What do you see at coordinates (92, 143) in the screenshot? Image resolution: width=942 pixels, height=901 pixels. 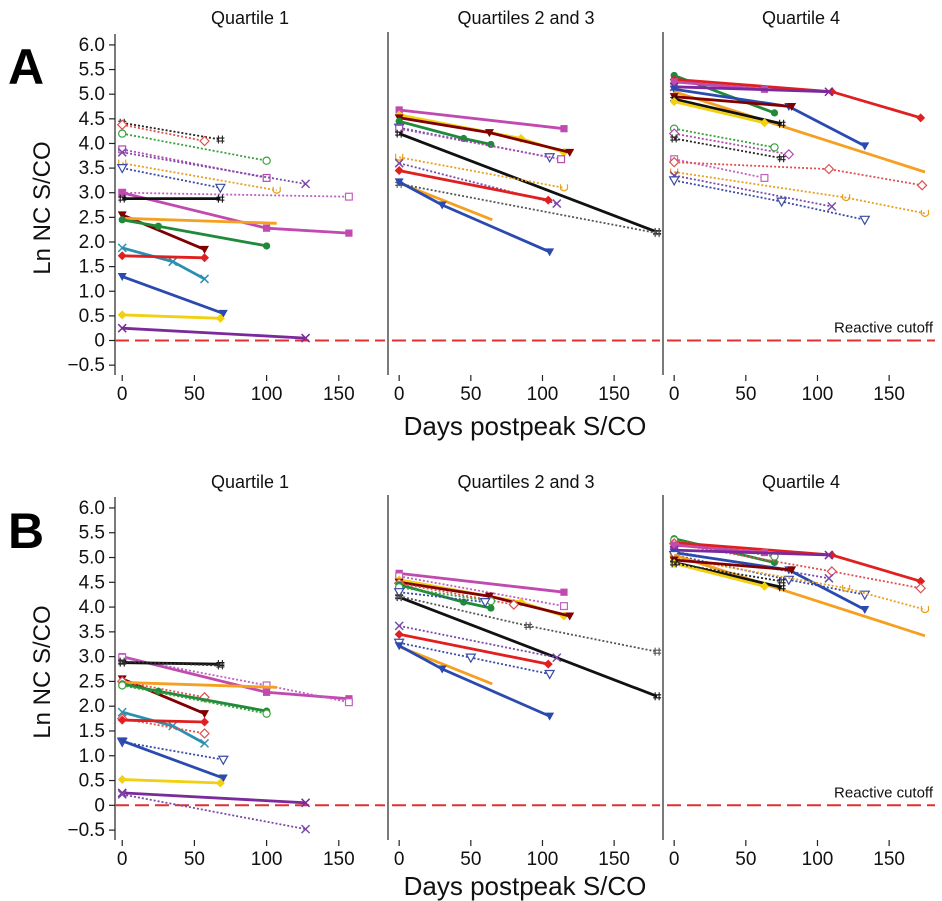 I see `y-tick-label: 4.0` at bounding box center [92, 143].